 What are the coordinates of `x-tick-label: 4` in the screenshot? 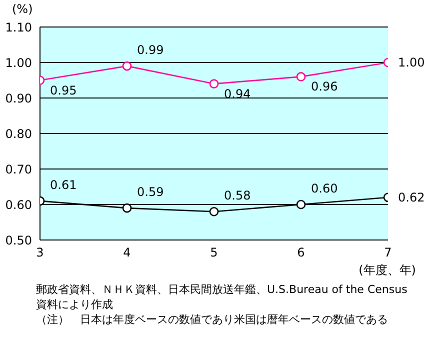 It's located at (127, 253).